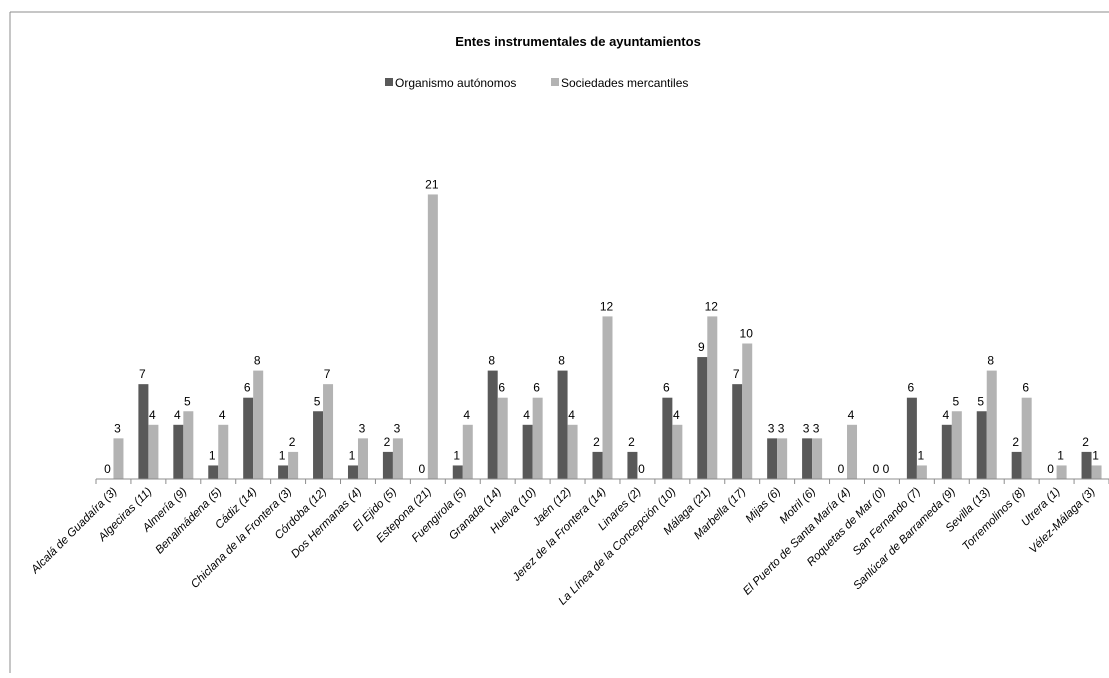 Image resolution: width=1109 pixels, height=678 pixels. Describe the element at coordinates (578, 41) in the screenshot. I see `chart-title: Entes instrumentales de ayuntamientos` at that location.